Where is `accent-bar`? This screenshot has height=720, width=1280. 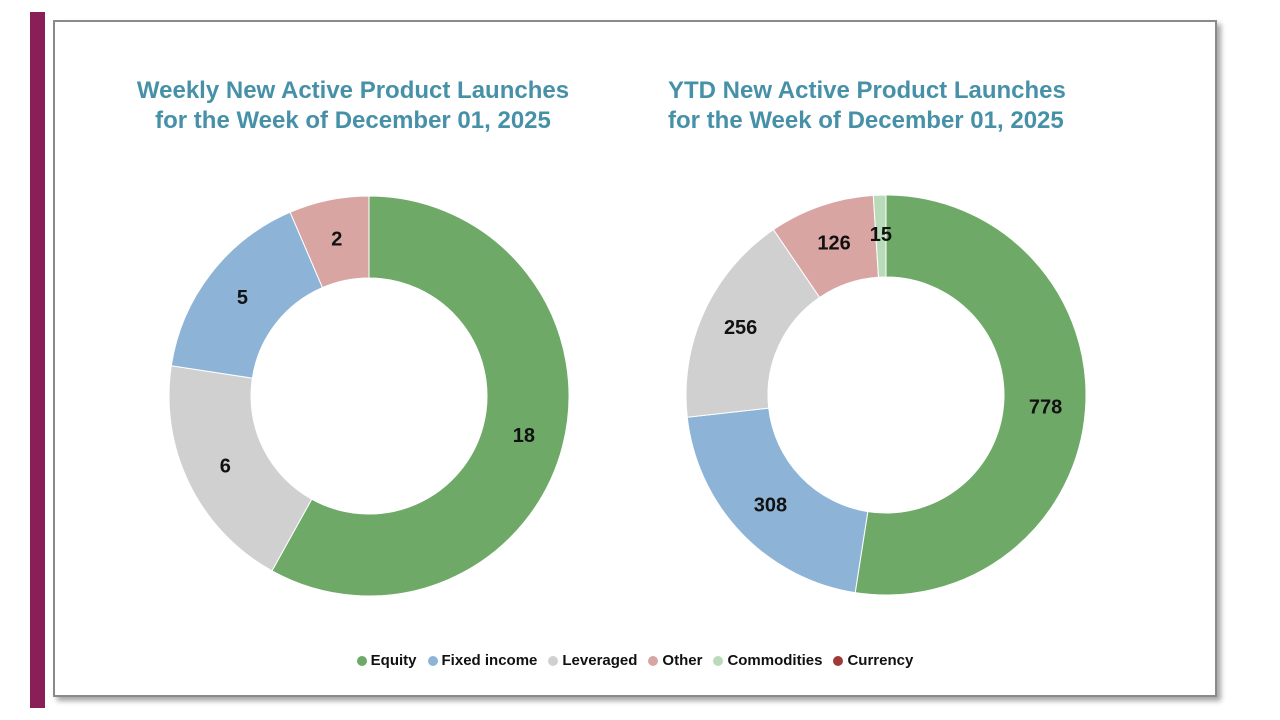
accent-bar is located at coordinates (37, 360).